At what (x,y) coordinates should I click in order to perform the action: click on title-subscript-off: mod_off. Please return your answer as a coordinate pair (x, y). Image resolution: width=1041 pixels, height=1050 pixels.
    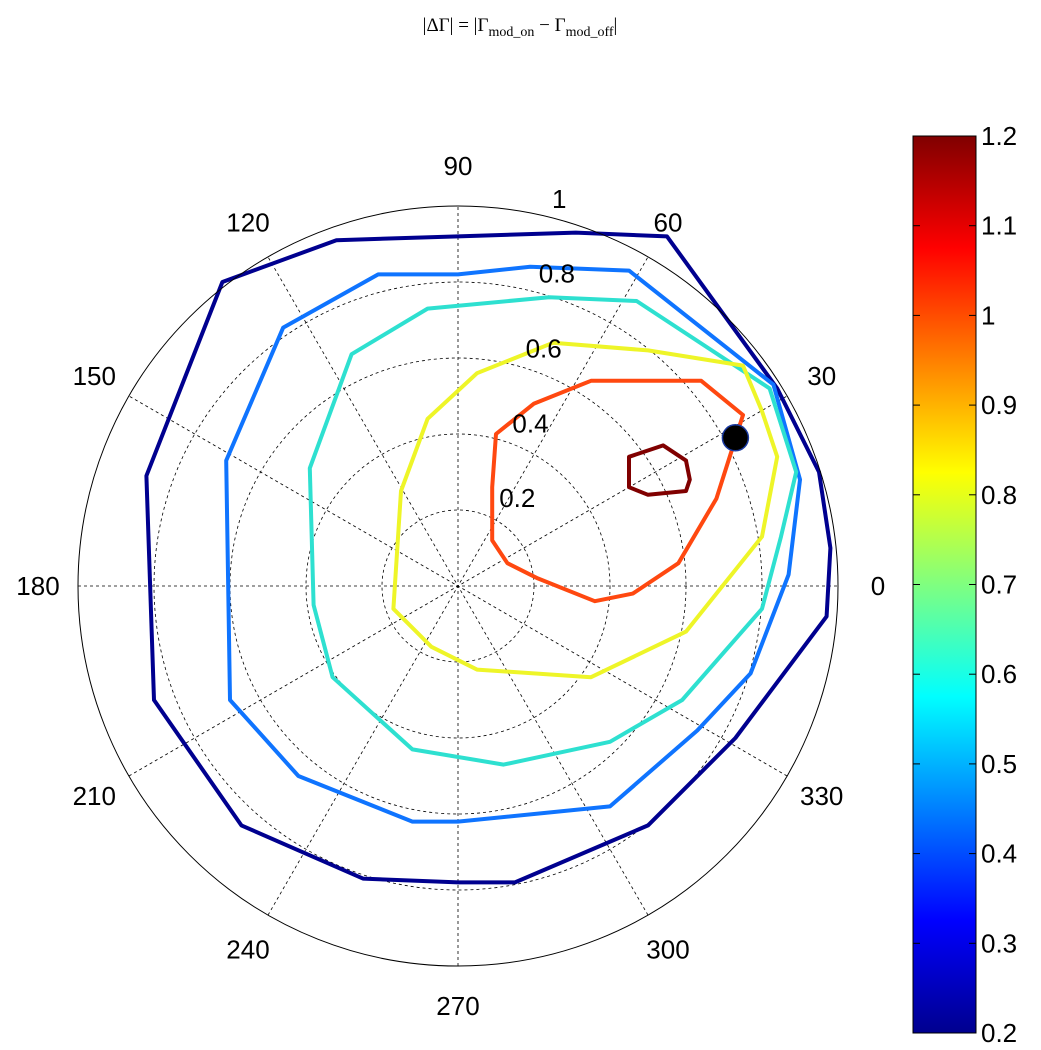
    Looking at the image, I should click on (590, 32).